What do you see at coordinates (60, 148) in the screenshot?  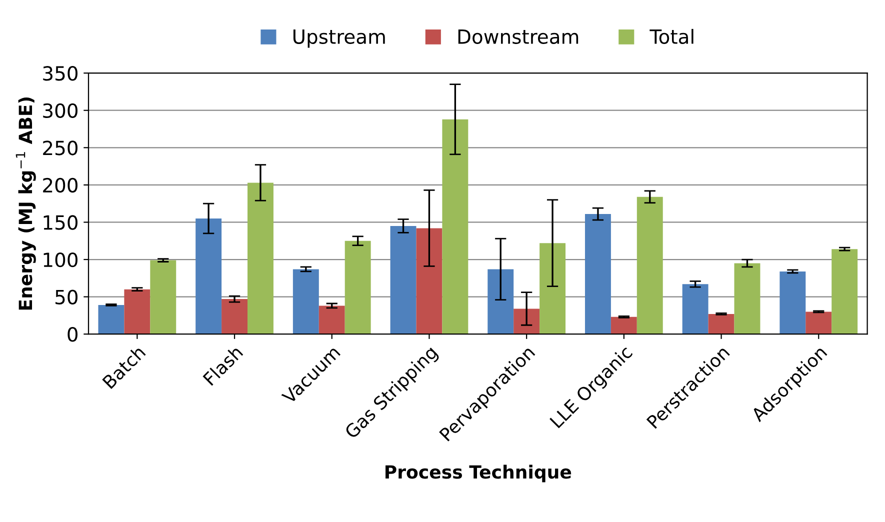 I see `y-tick-label: 250` at bounding box center [60, 148].